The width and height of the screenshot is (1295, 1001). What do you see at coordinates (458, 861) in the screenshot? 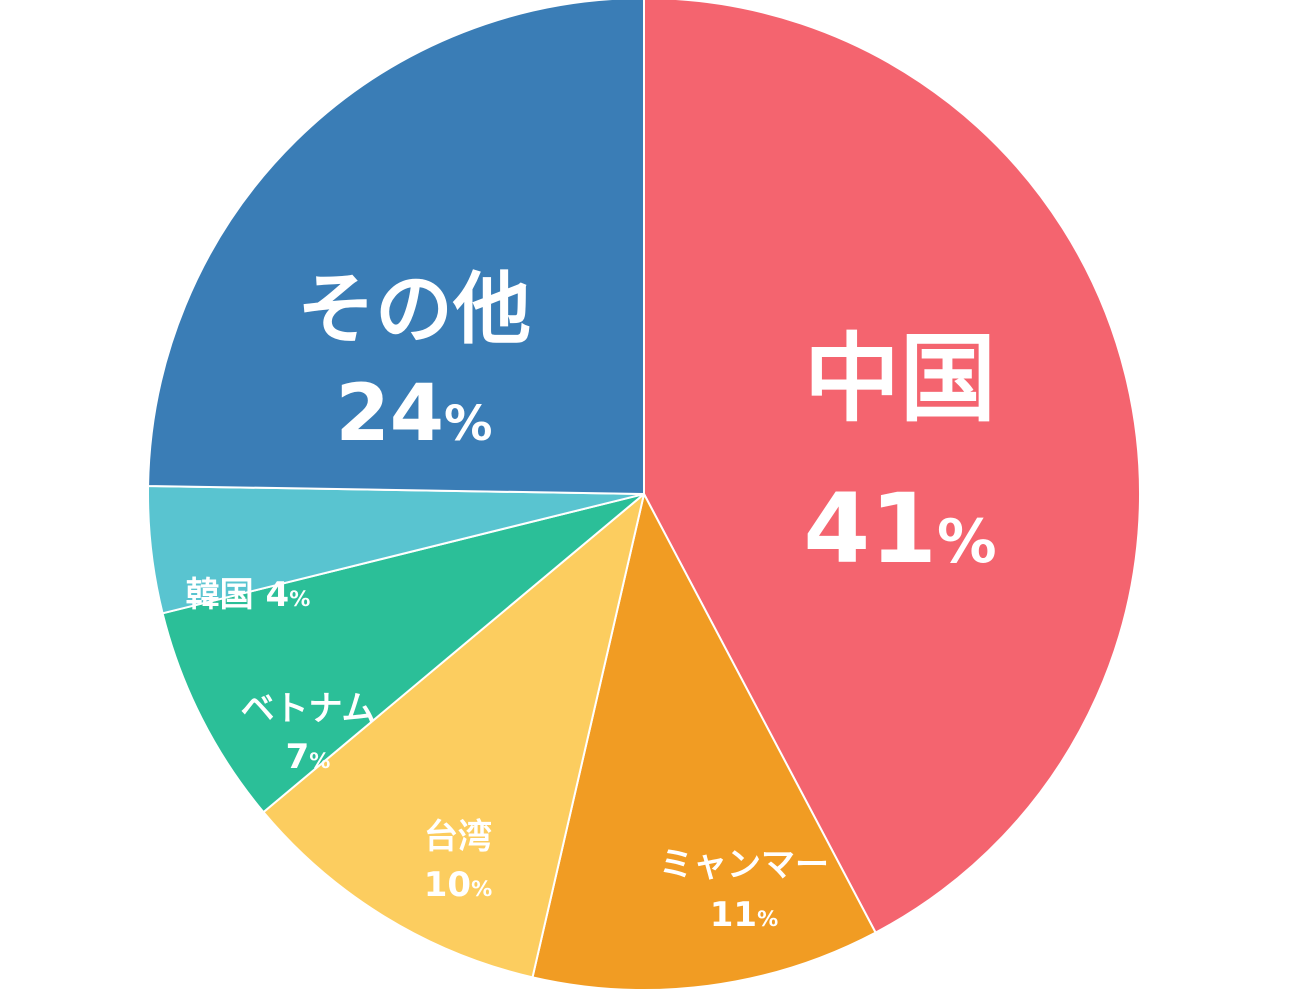
I see `label-taiwan: 台湾 10%` at bounding box center [458, 861].